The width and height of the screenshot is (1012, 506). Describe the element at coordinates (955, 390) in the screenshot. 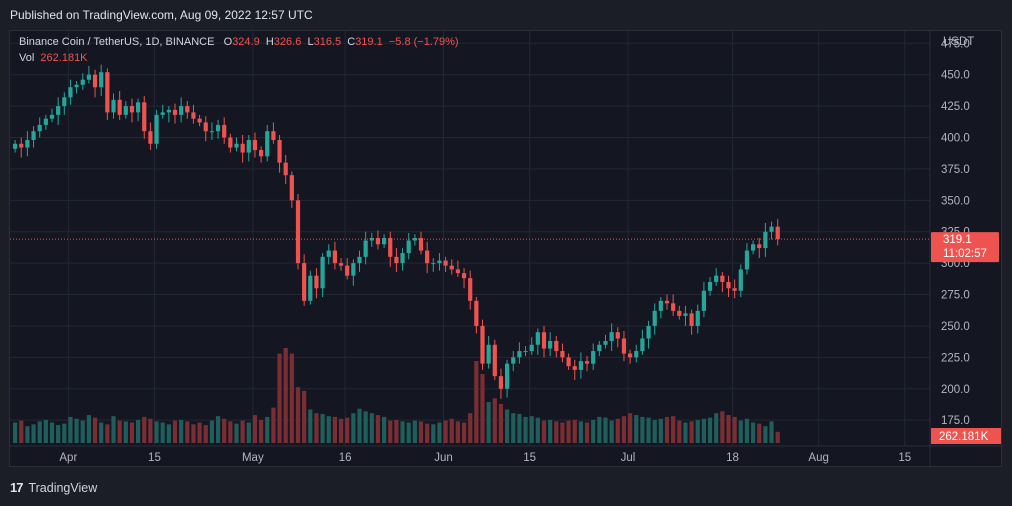

I see `y-tick-label: 200.0` at that location.